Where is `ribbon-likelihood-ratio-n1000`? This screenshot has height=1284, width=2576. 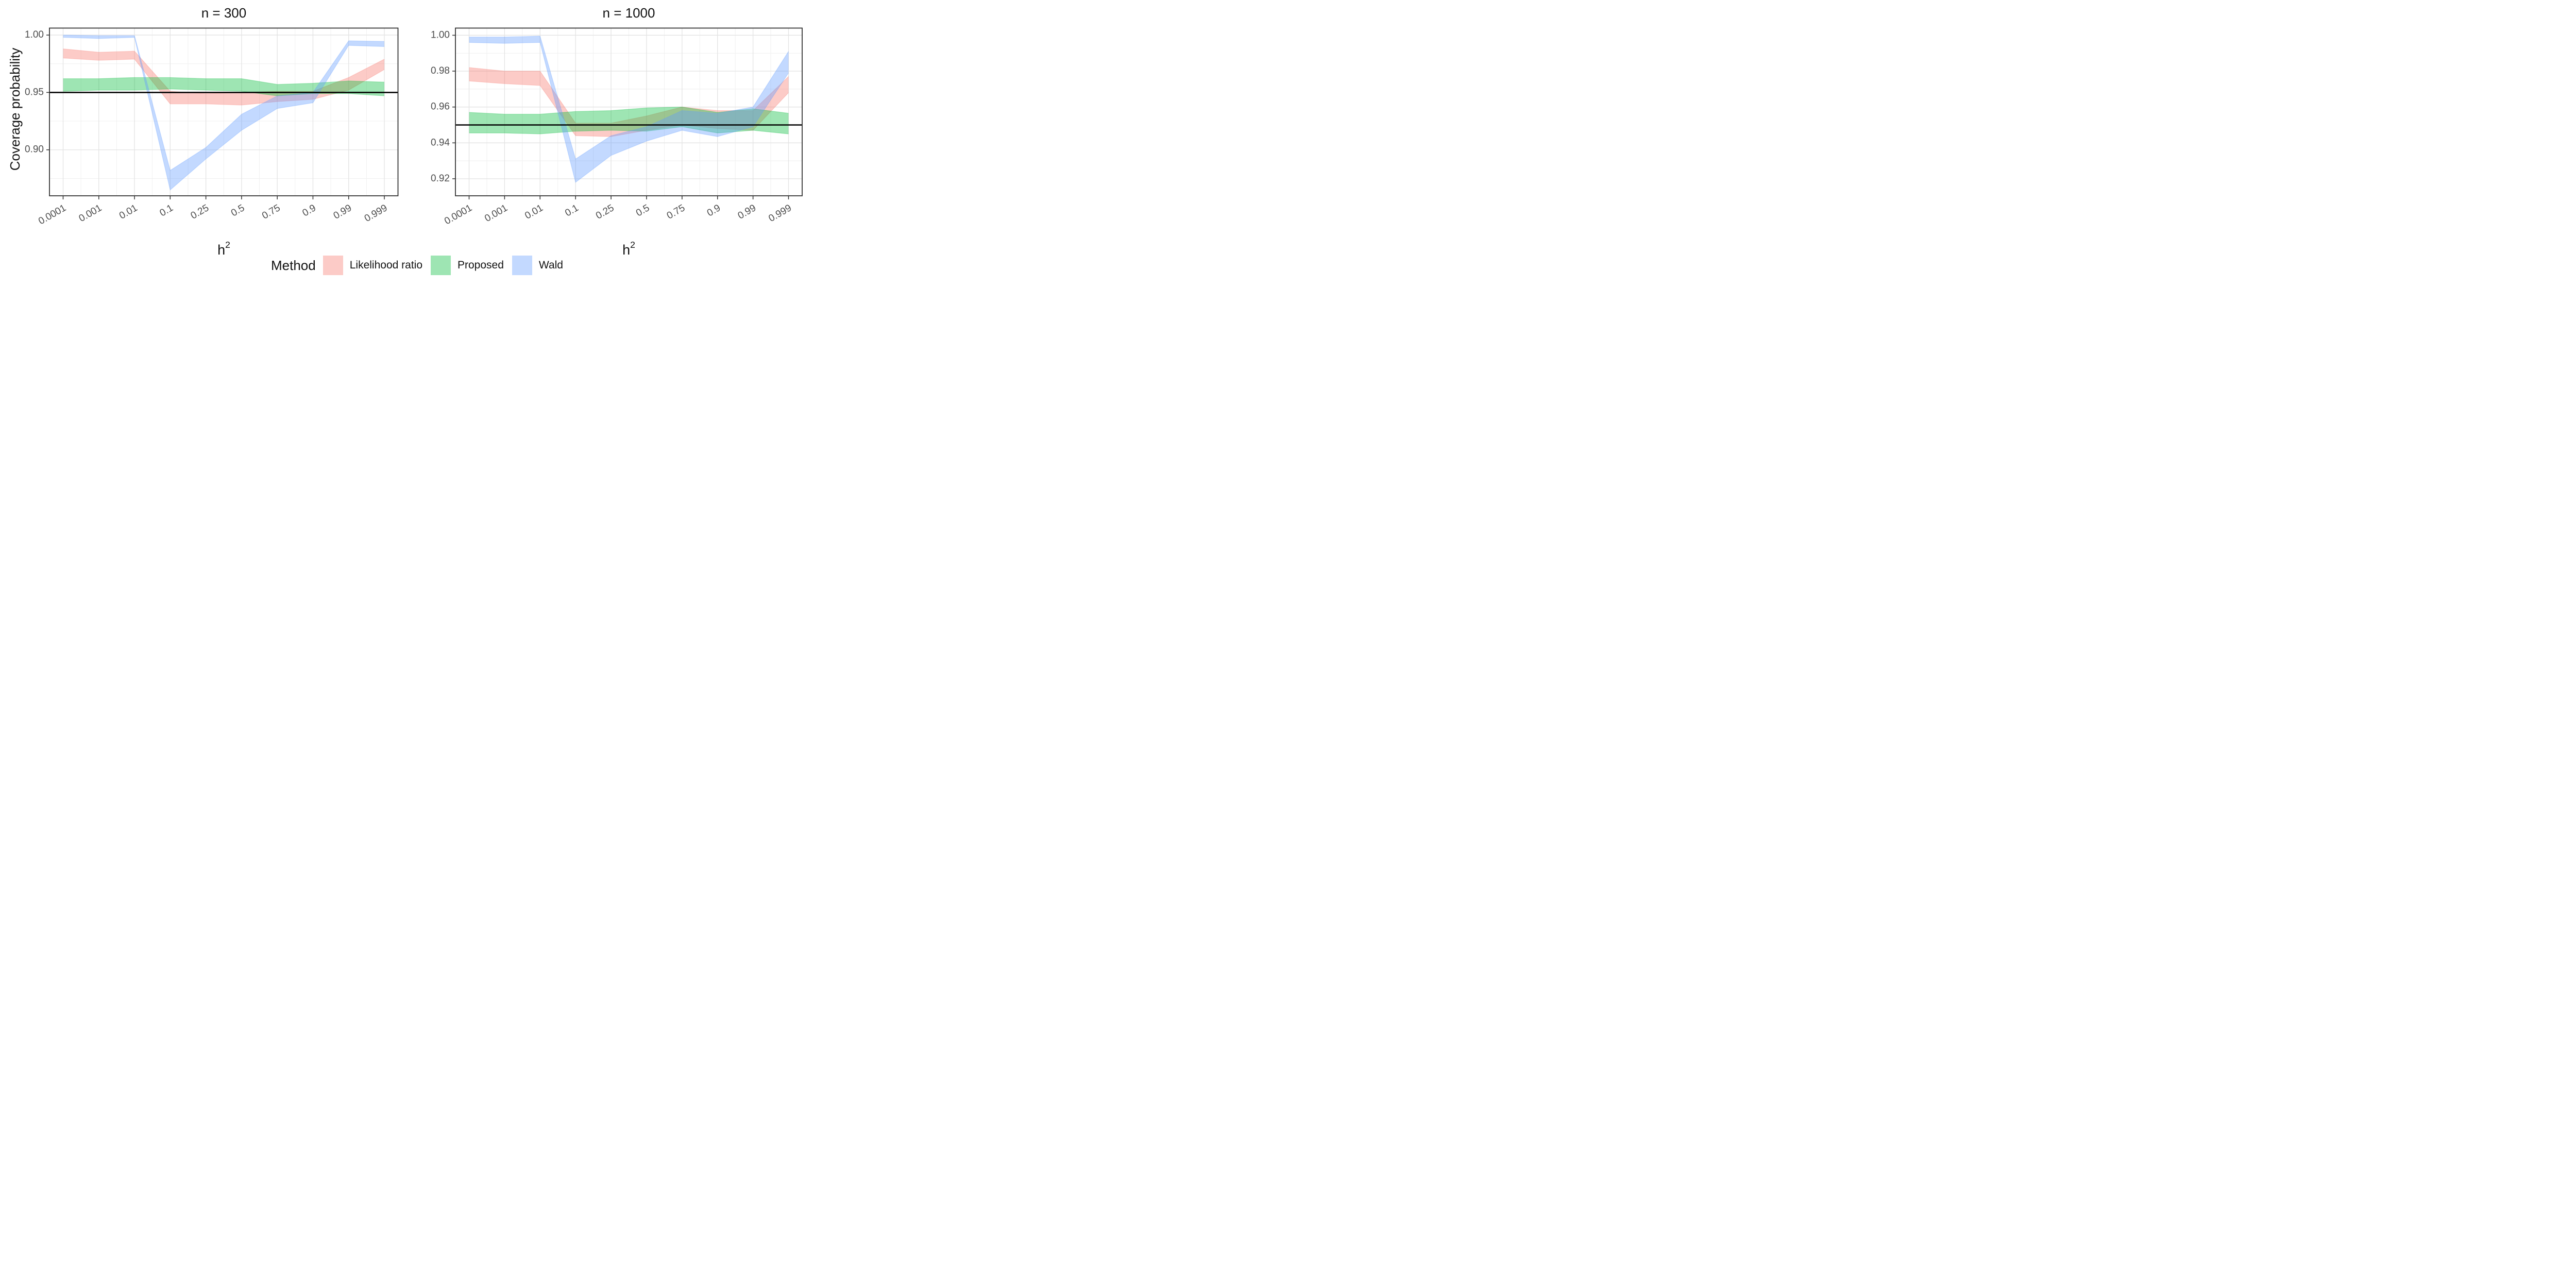 ribbon-likelihood-ratio-n1000 is located at coordinates (629, 102).